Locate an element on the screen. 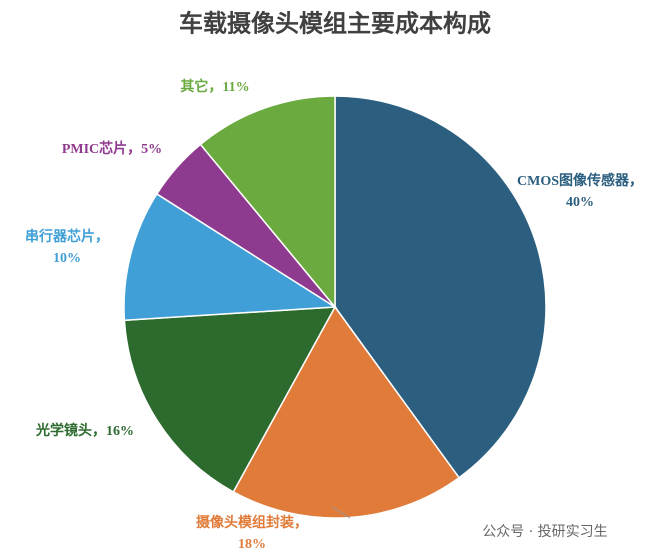 This screenshot has height=558, width=661. value-label: 5% is located at coordinates (151, 149).